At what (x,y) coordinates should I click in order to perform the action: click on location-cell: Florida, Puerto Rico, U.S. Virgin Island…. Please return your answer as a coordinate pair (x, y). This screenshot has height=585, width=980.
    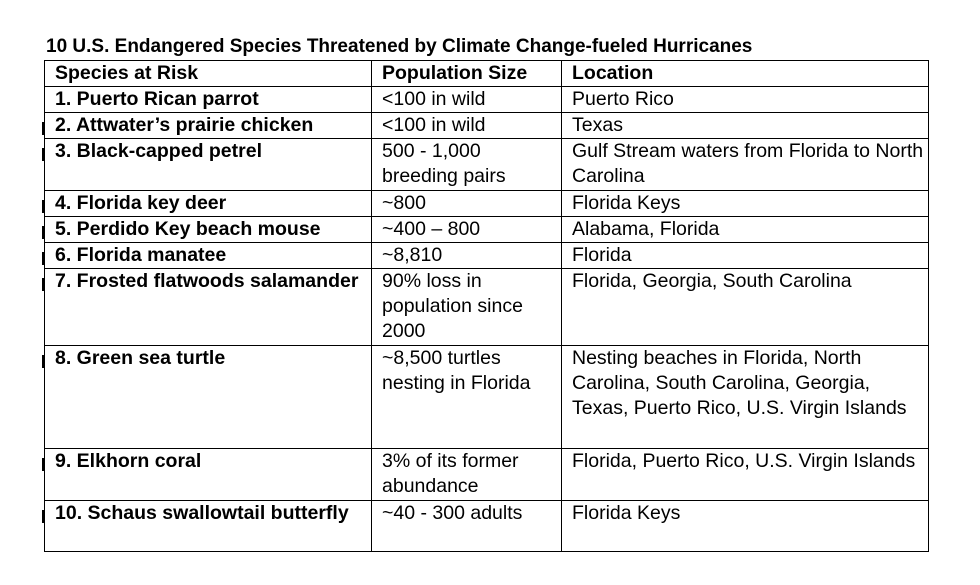
    Looking at the image, I should click on (745, 474).